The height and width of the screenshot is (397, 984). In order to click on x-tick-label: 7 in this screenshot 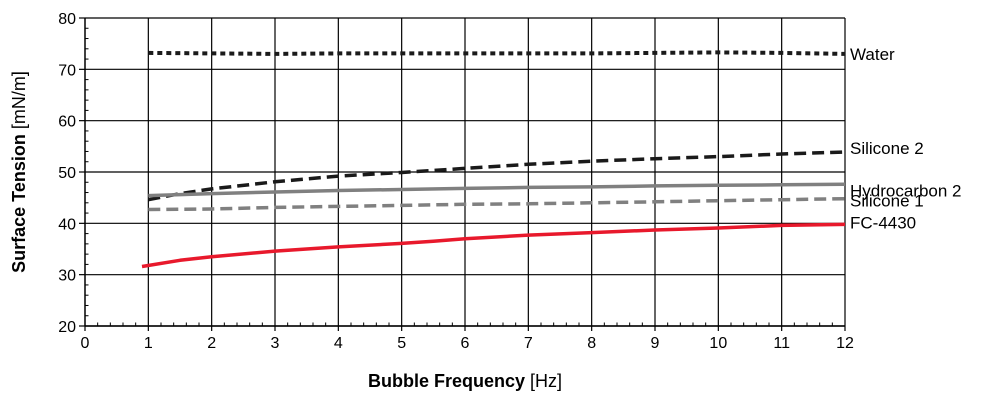, I will do `click(528, 343)`.